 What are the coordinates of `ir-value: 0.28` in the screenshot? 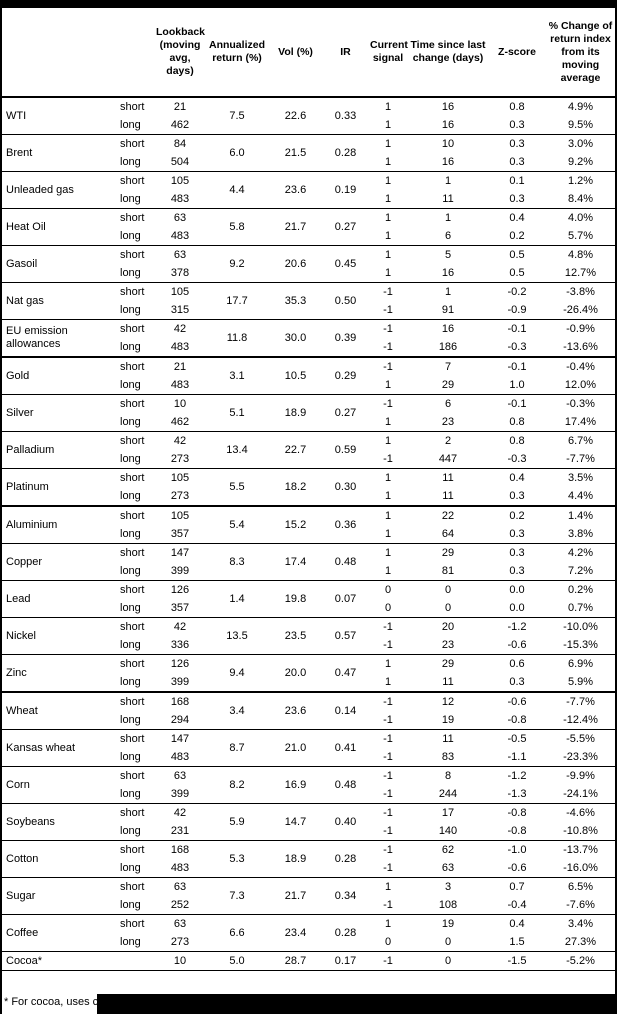 It's located at (345, 153).